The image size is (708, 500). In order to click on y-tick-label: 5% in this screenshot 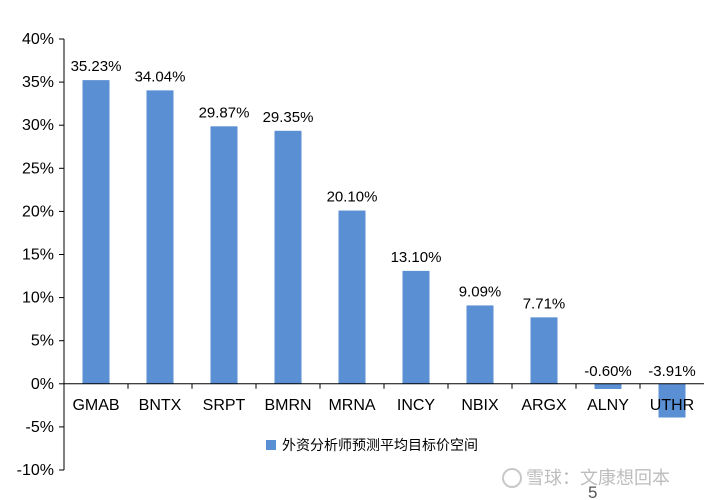, I will do `click(42, 341)`.